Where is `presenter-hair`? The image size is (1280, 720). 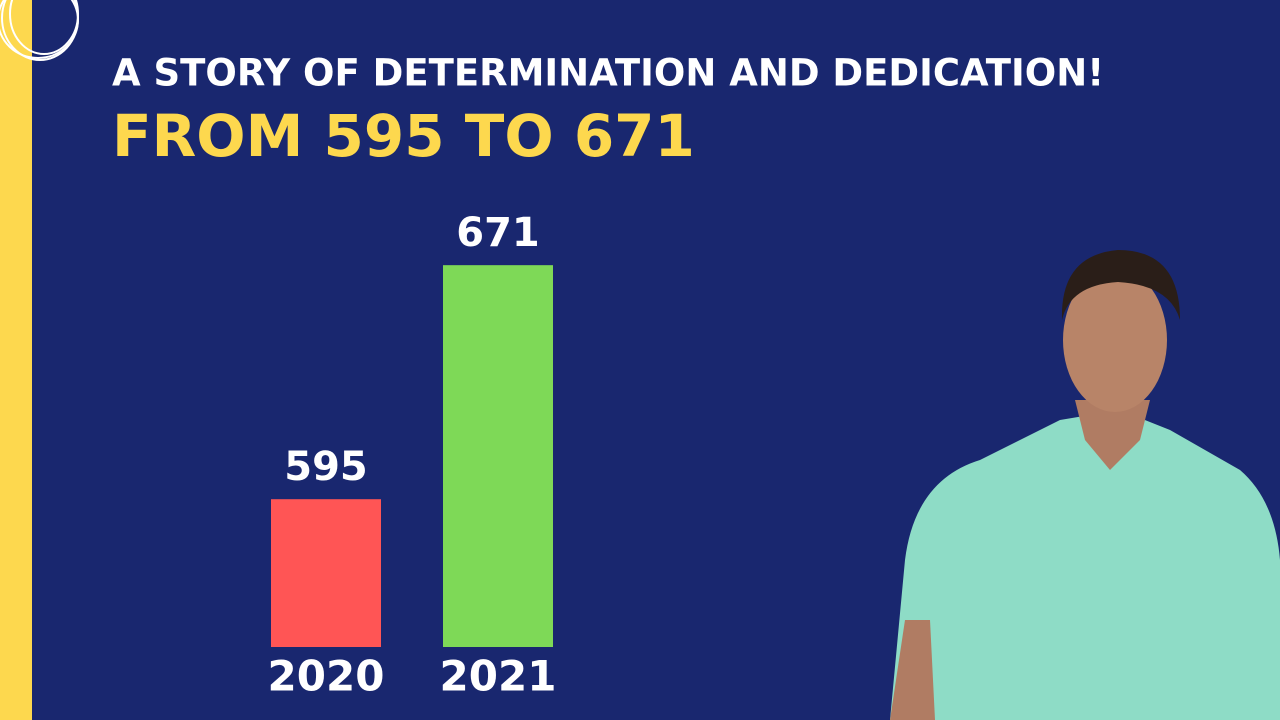
presenter-hair is located at coordinates (1120, 285).